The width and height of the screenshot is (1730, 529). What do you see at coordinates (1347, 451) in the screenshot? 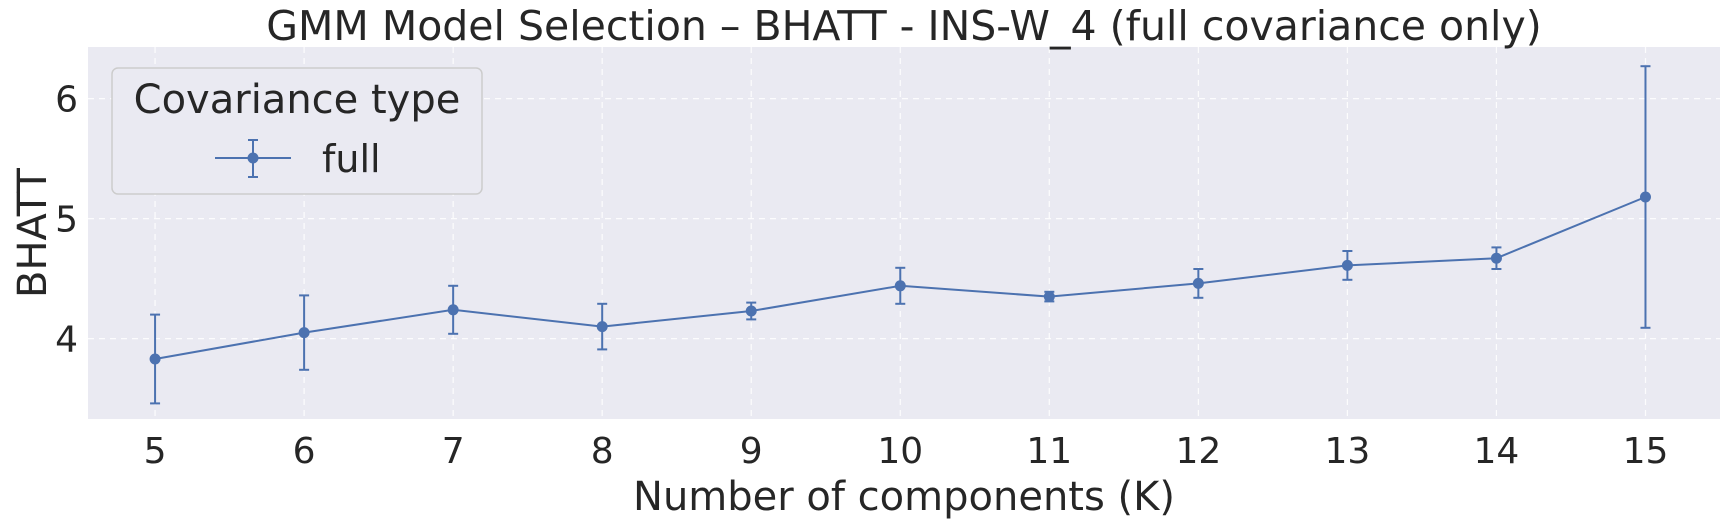
I see `x-tick-label: 13` at bounding box center [1347, 451].